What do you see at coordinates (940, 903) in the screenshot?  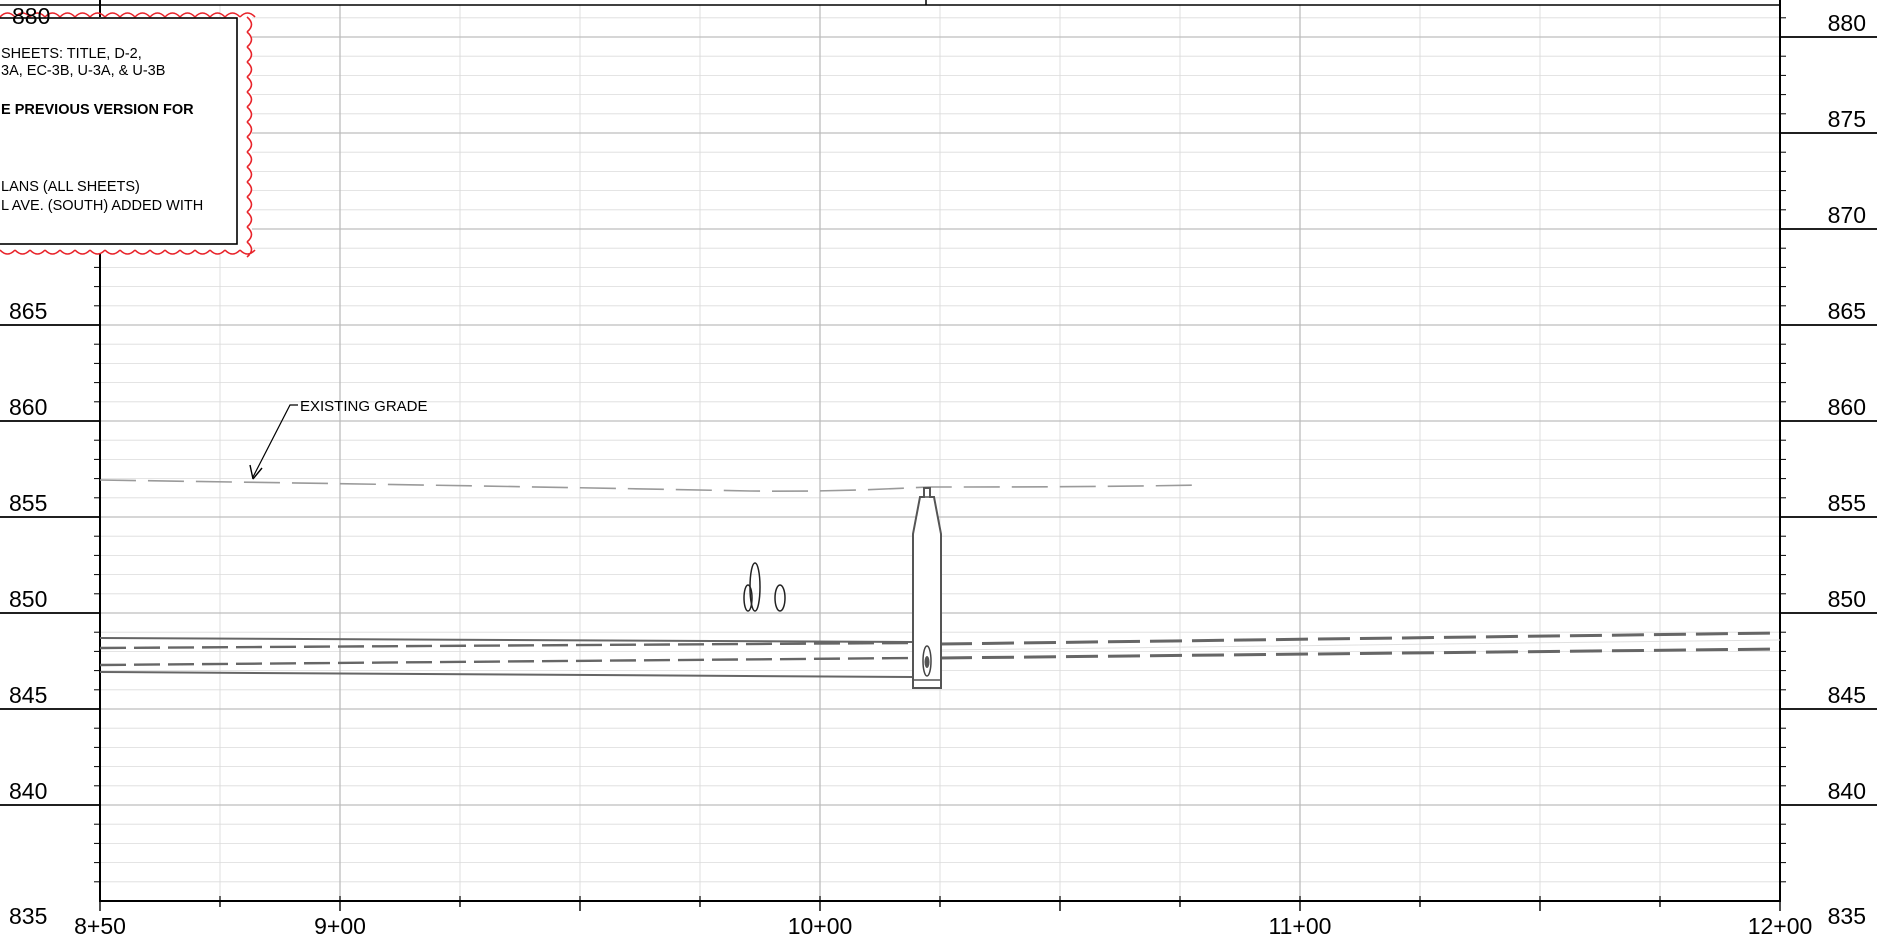 I see `station-ticks` at bounding box center [940, 903].